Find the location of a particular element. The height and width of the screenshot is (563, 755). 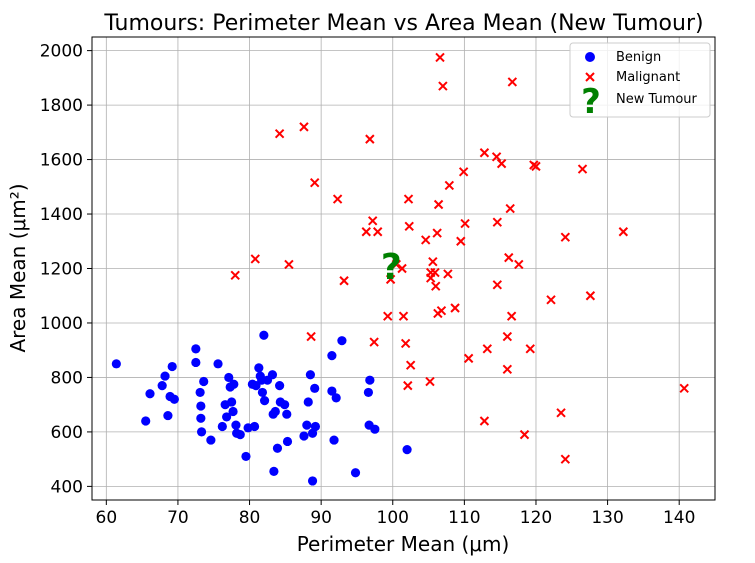

x-tick-label: 90 is located at coordinates (321, 518).